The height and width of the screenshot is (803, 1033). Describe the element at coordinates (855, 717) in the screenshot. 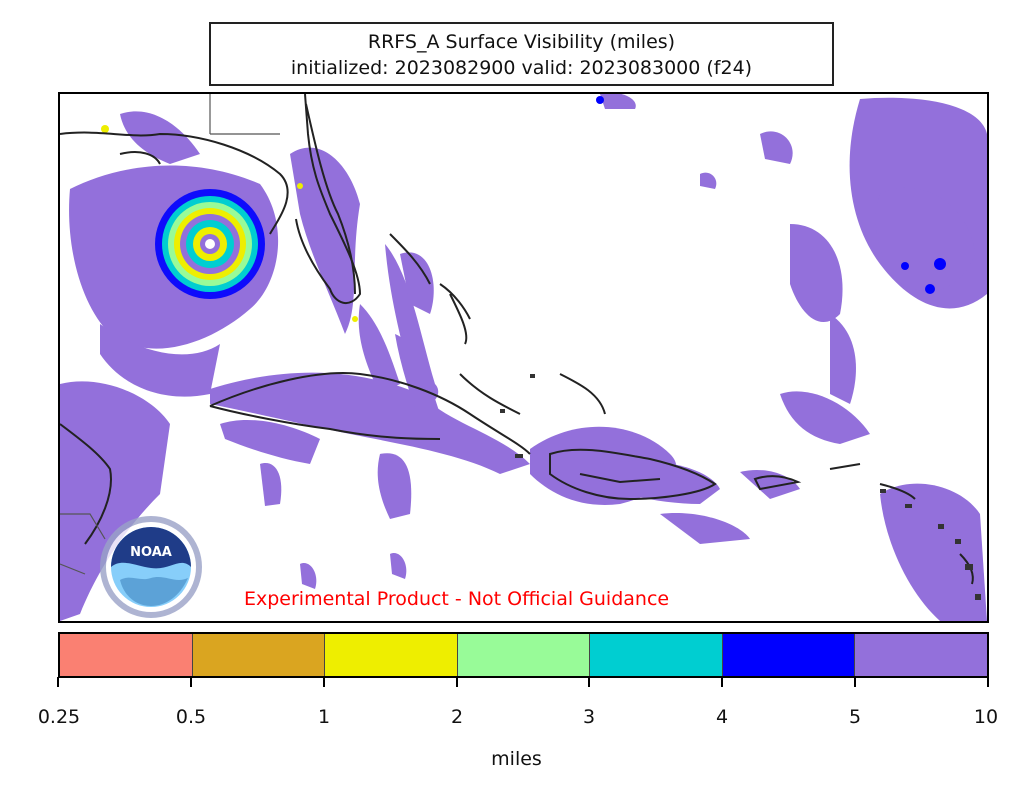

I see `colorbar-tick-label: 5` at that location.